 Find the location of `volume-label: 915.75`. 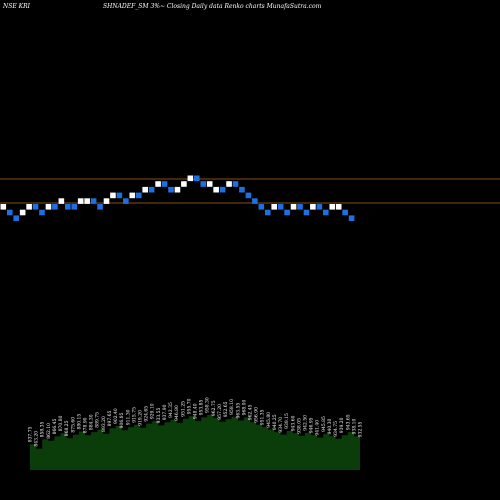

volume-label: 915.75 is located at coordinates (134, 415).